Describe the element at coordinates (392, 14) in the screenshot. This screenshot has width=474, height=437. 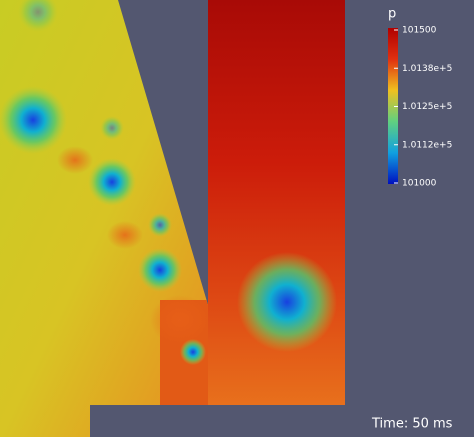
I see `colorbar-title: p` at that location.